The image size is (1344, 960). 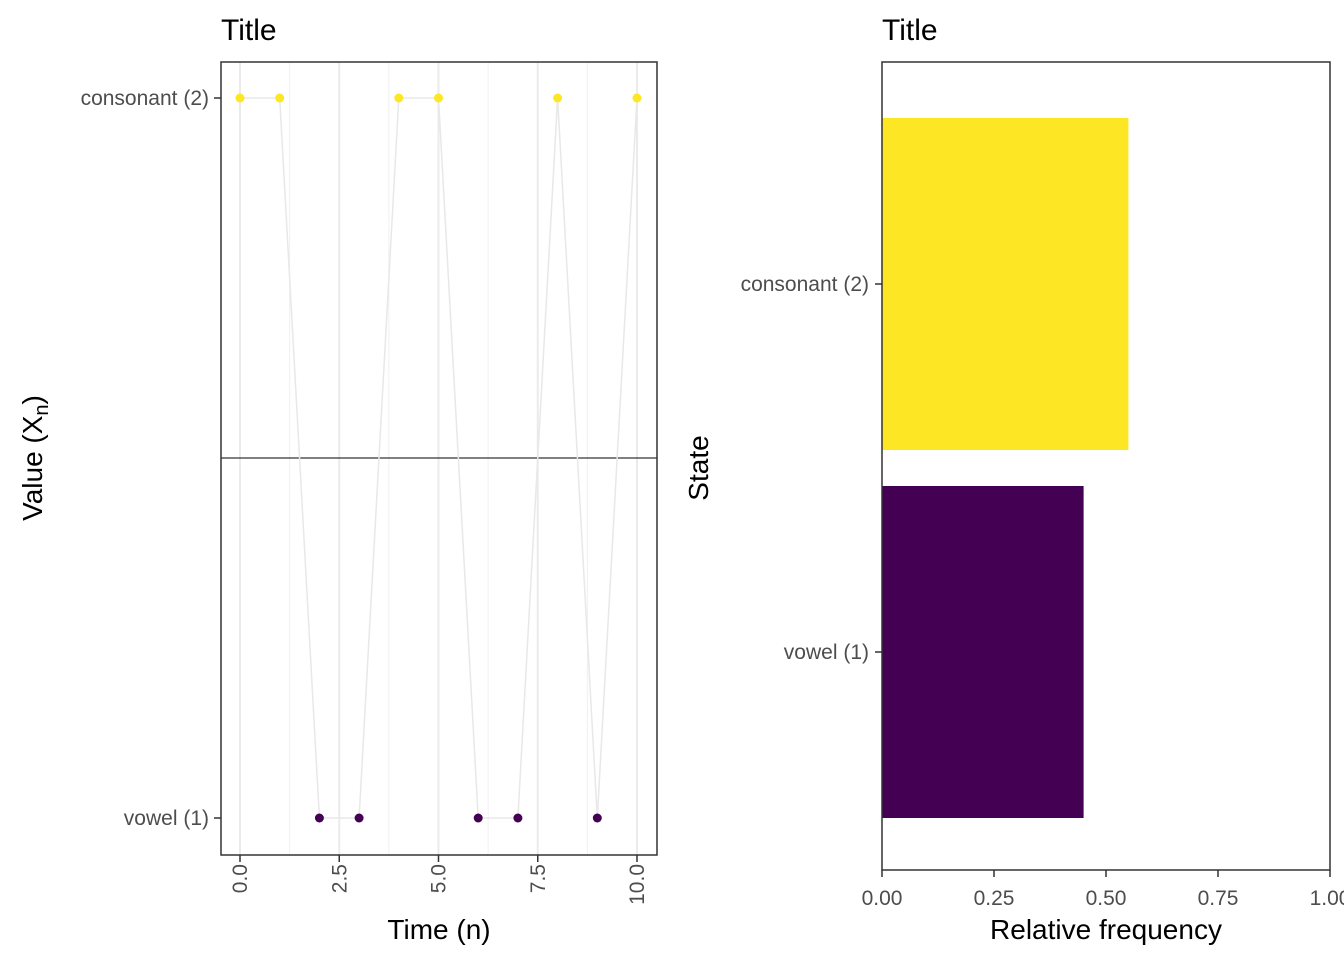 I want to click on right-title: Title, so click(x=910, y=30).